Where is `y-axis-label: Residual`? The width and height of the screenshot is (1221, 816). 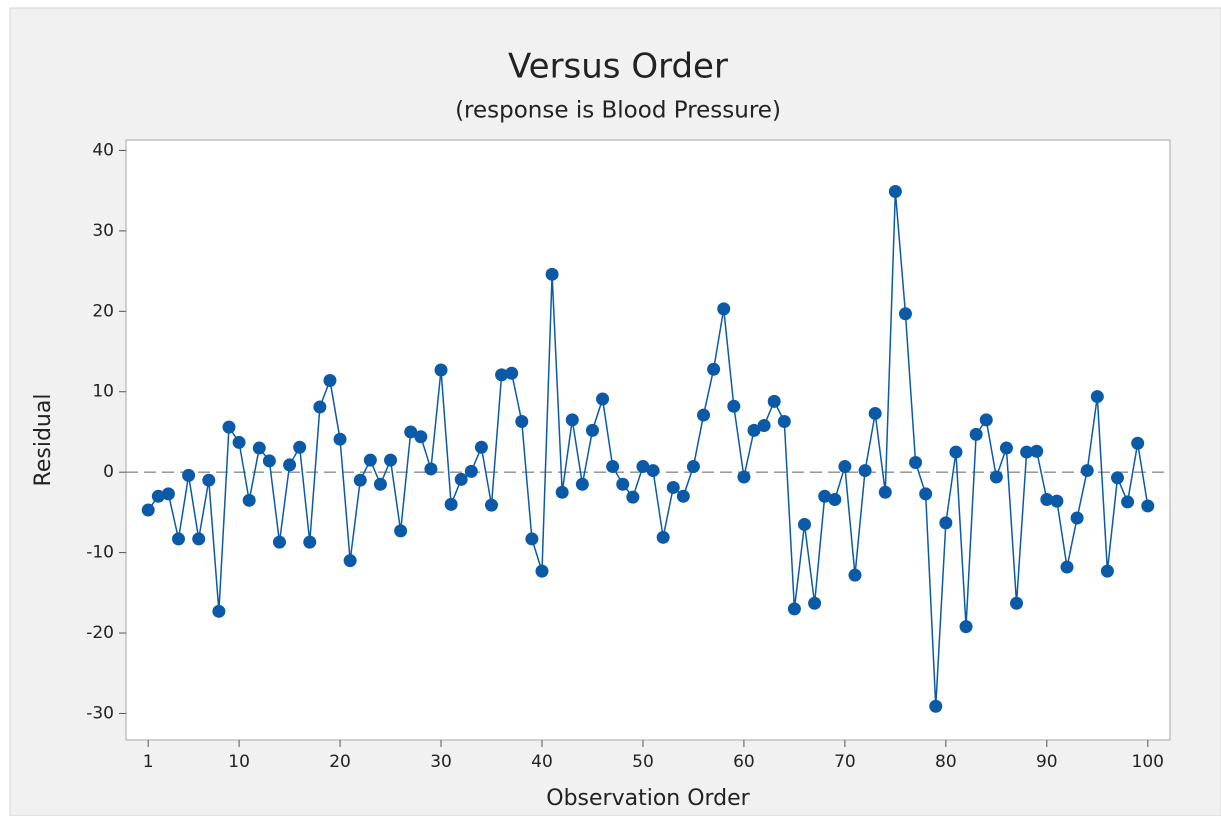
y-axis-label: Residual is located at coordinates (43, 440).